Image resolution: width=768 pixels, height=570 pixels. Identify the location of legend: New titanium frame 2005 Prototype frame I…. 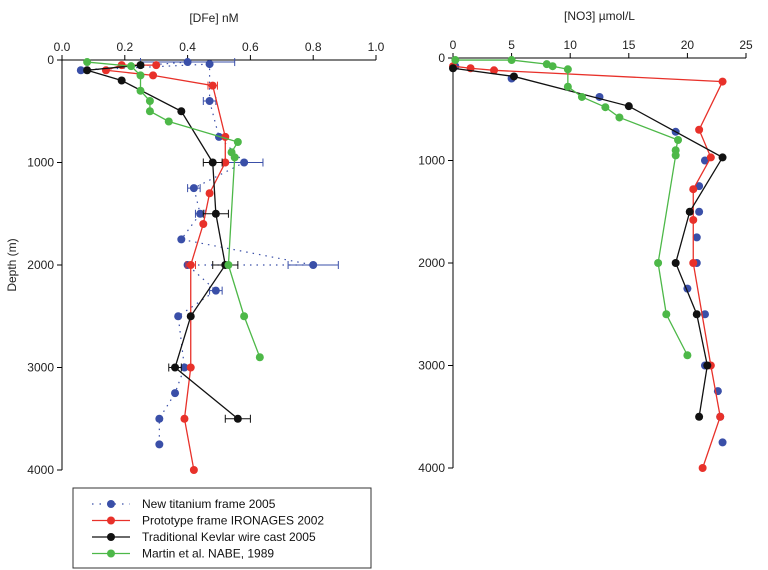
(222, 528).